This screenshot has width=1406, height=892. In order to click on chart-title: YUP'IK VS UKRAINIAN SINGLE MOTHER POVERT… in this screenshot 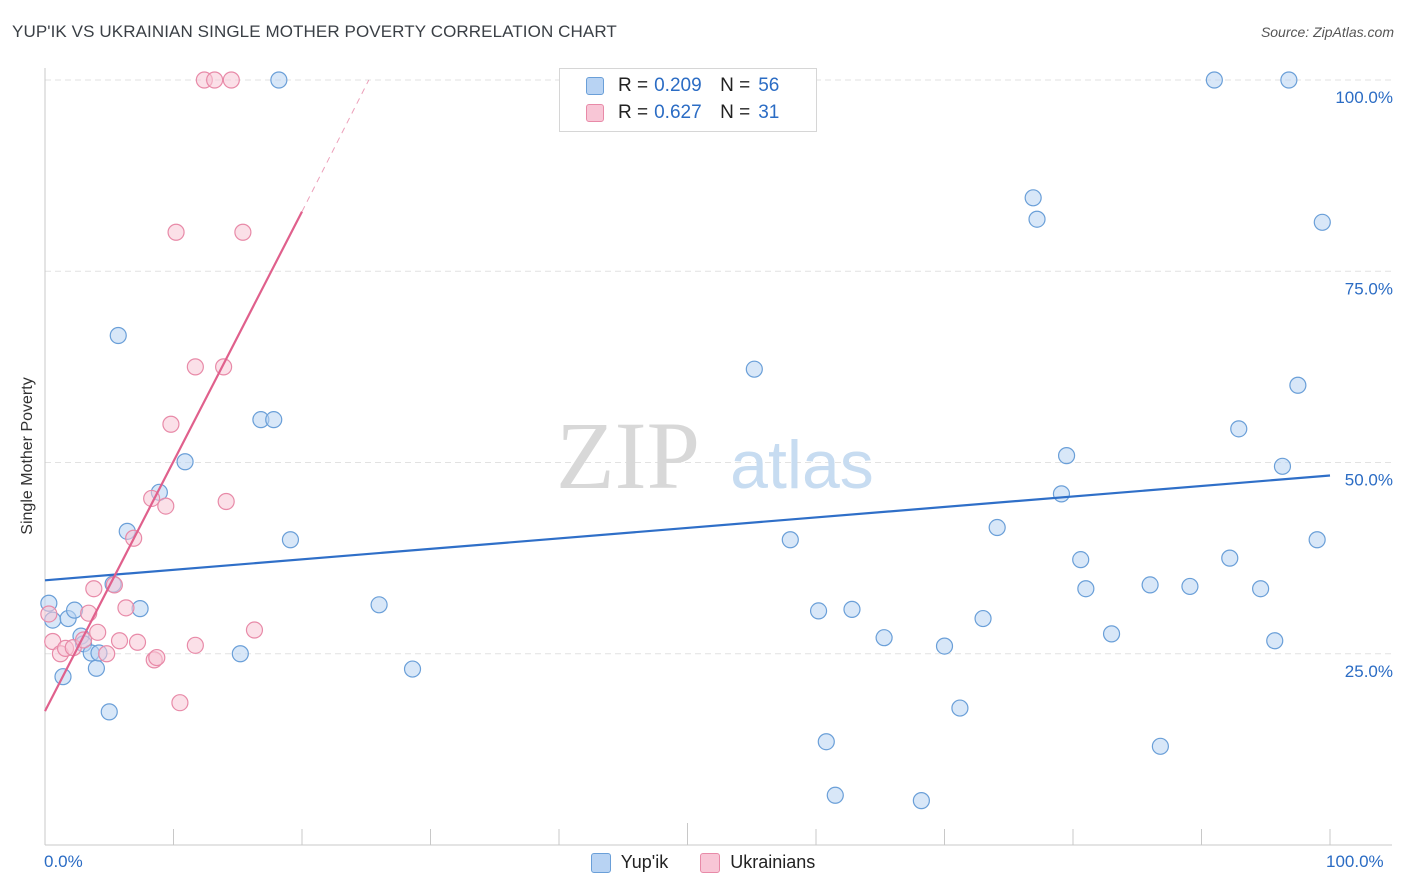, I will do `click(314, 31)`.